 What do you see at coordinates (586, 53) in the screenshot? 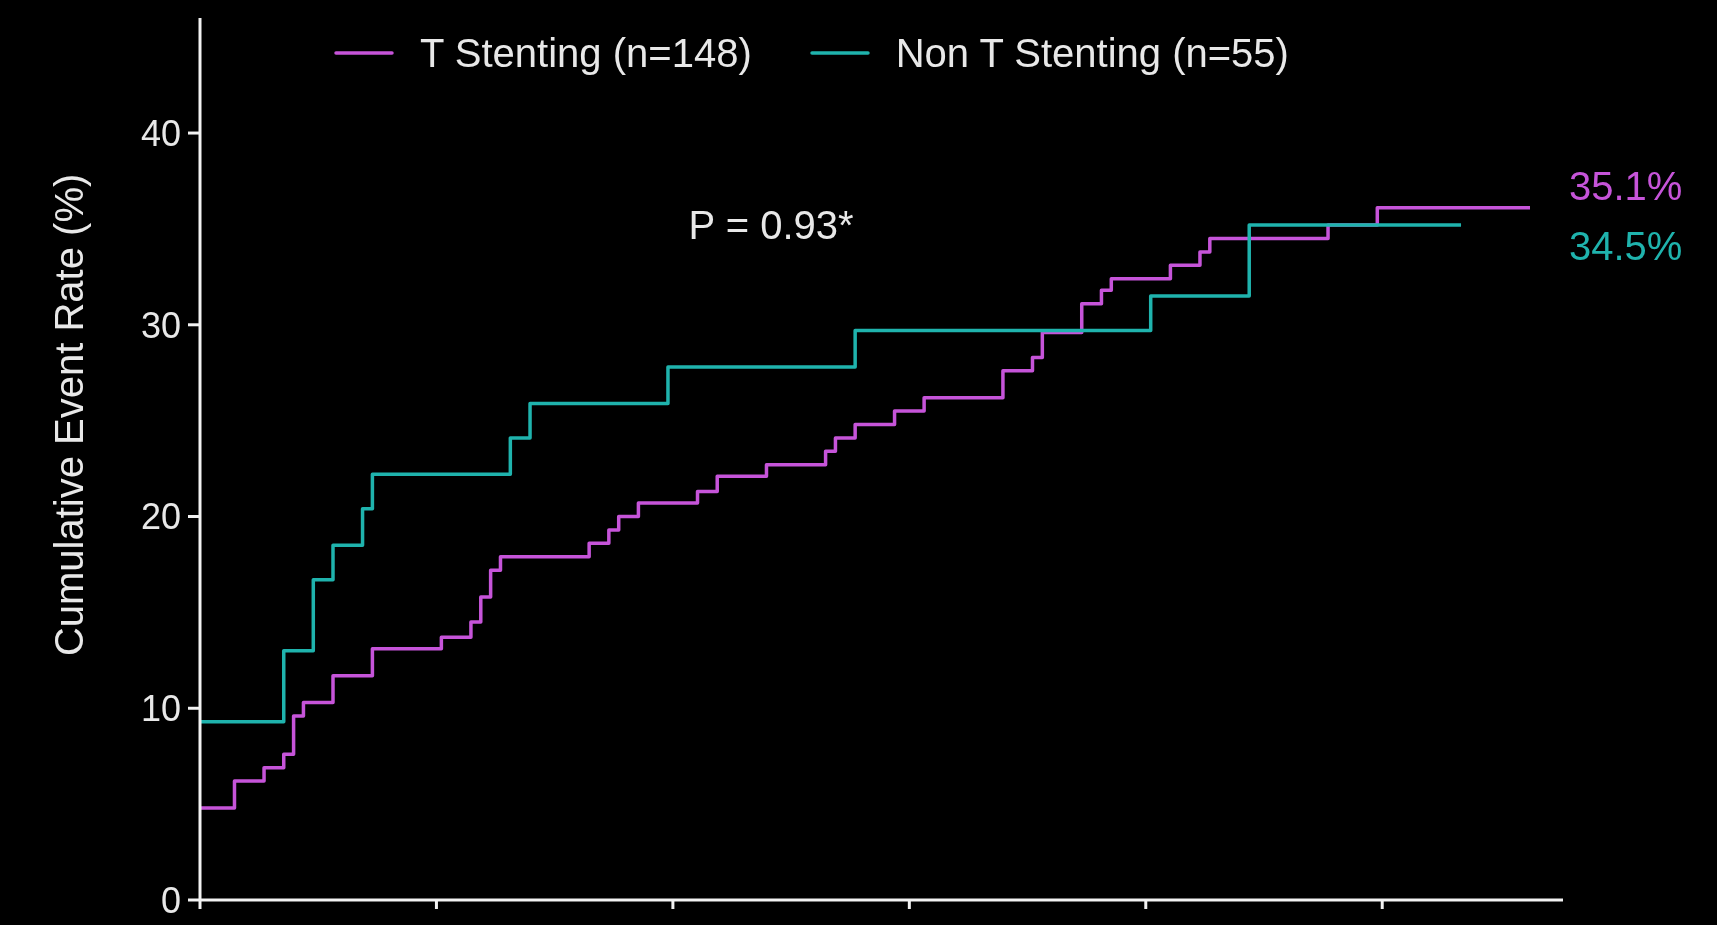
I see `legend-label: T Stenting (n=148)` at bounding box center [586, 53].